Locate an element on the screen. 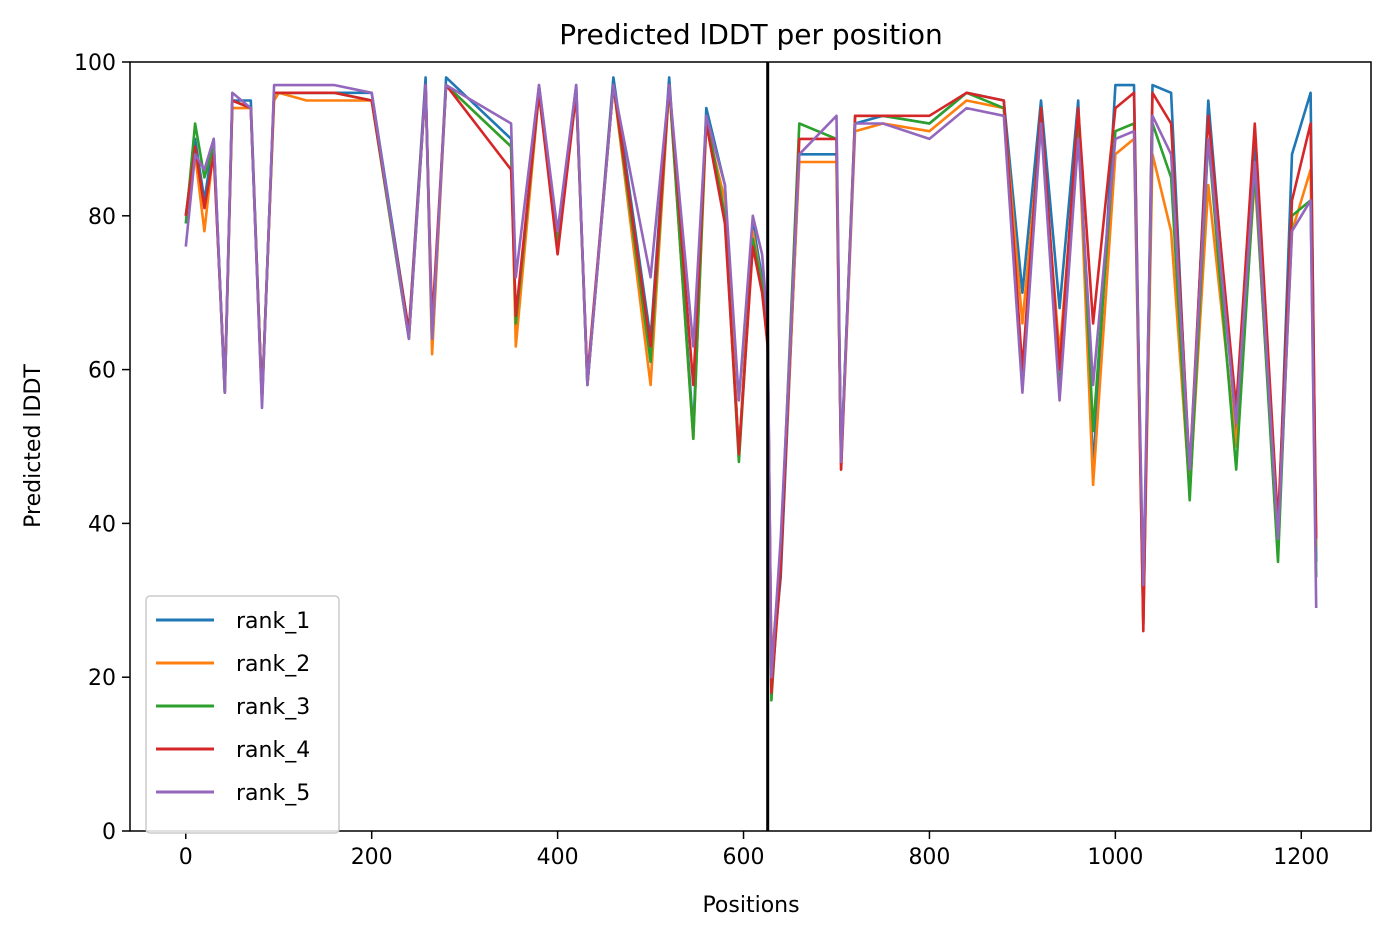 The image size is (1391, 939). x-tick-label: 200 is located at coordinates (372, 857).